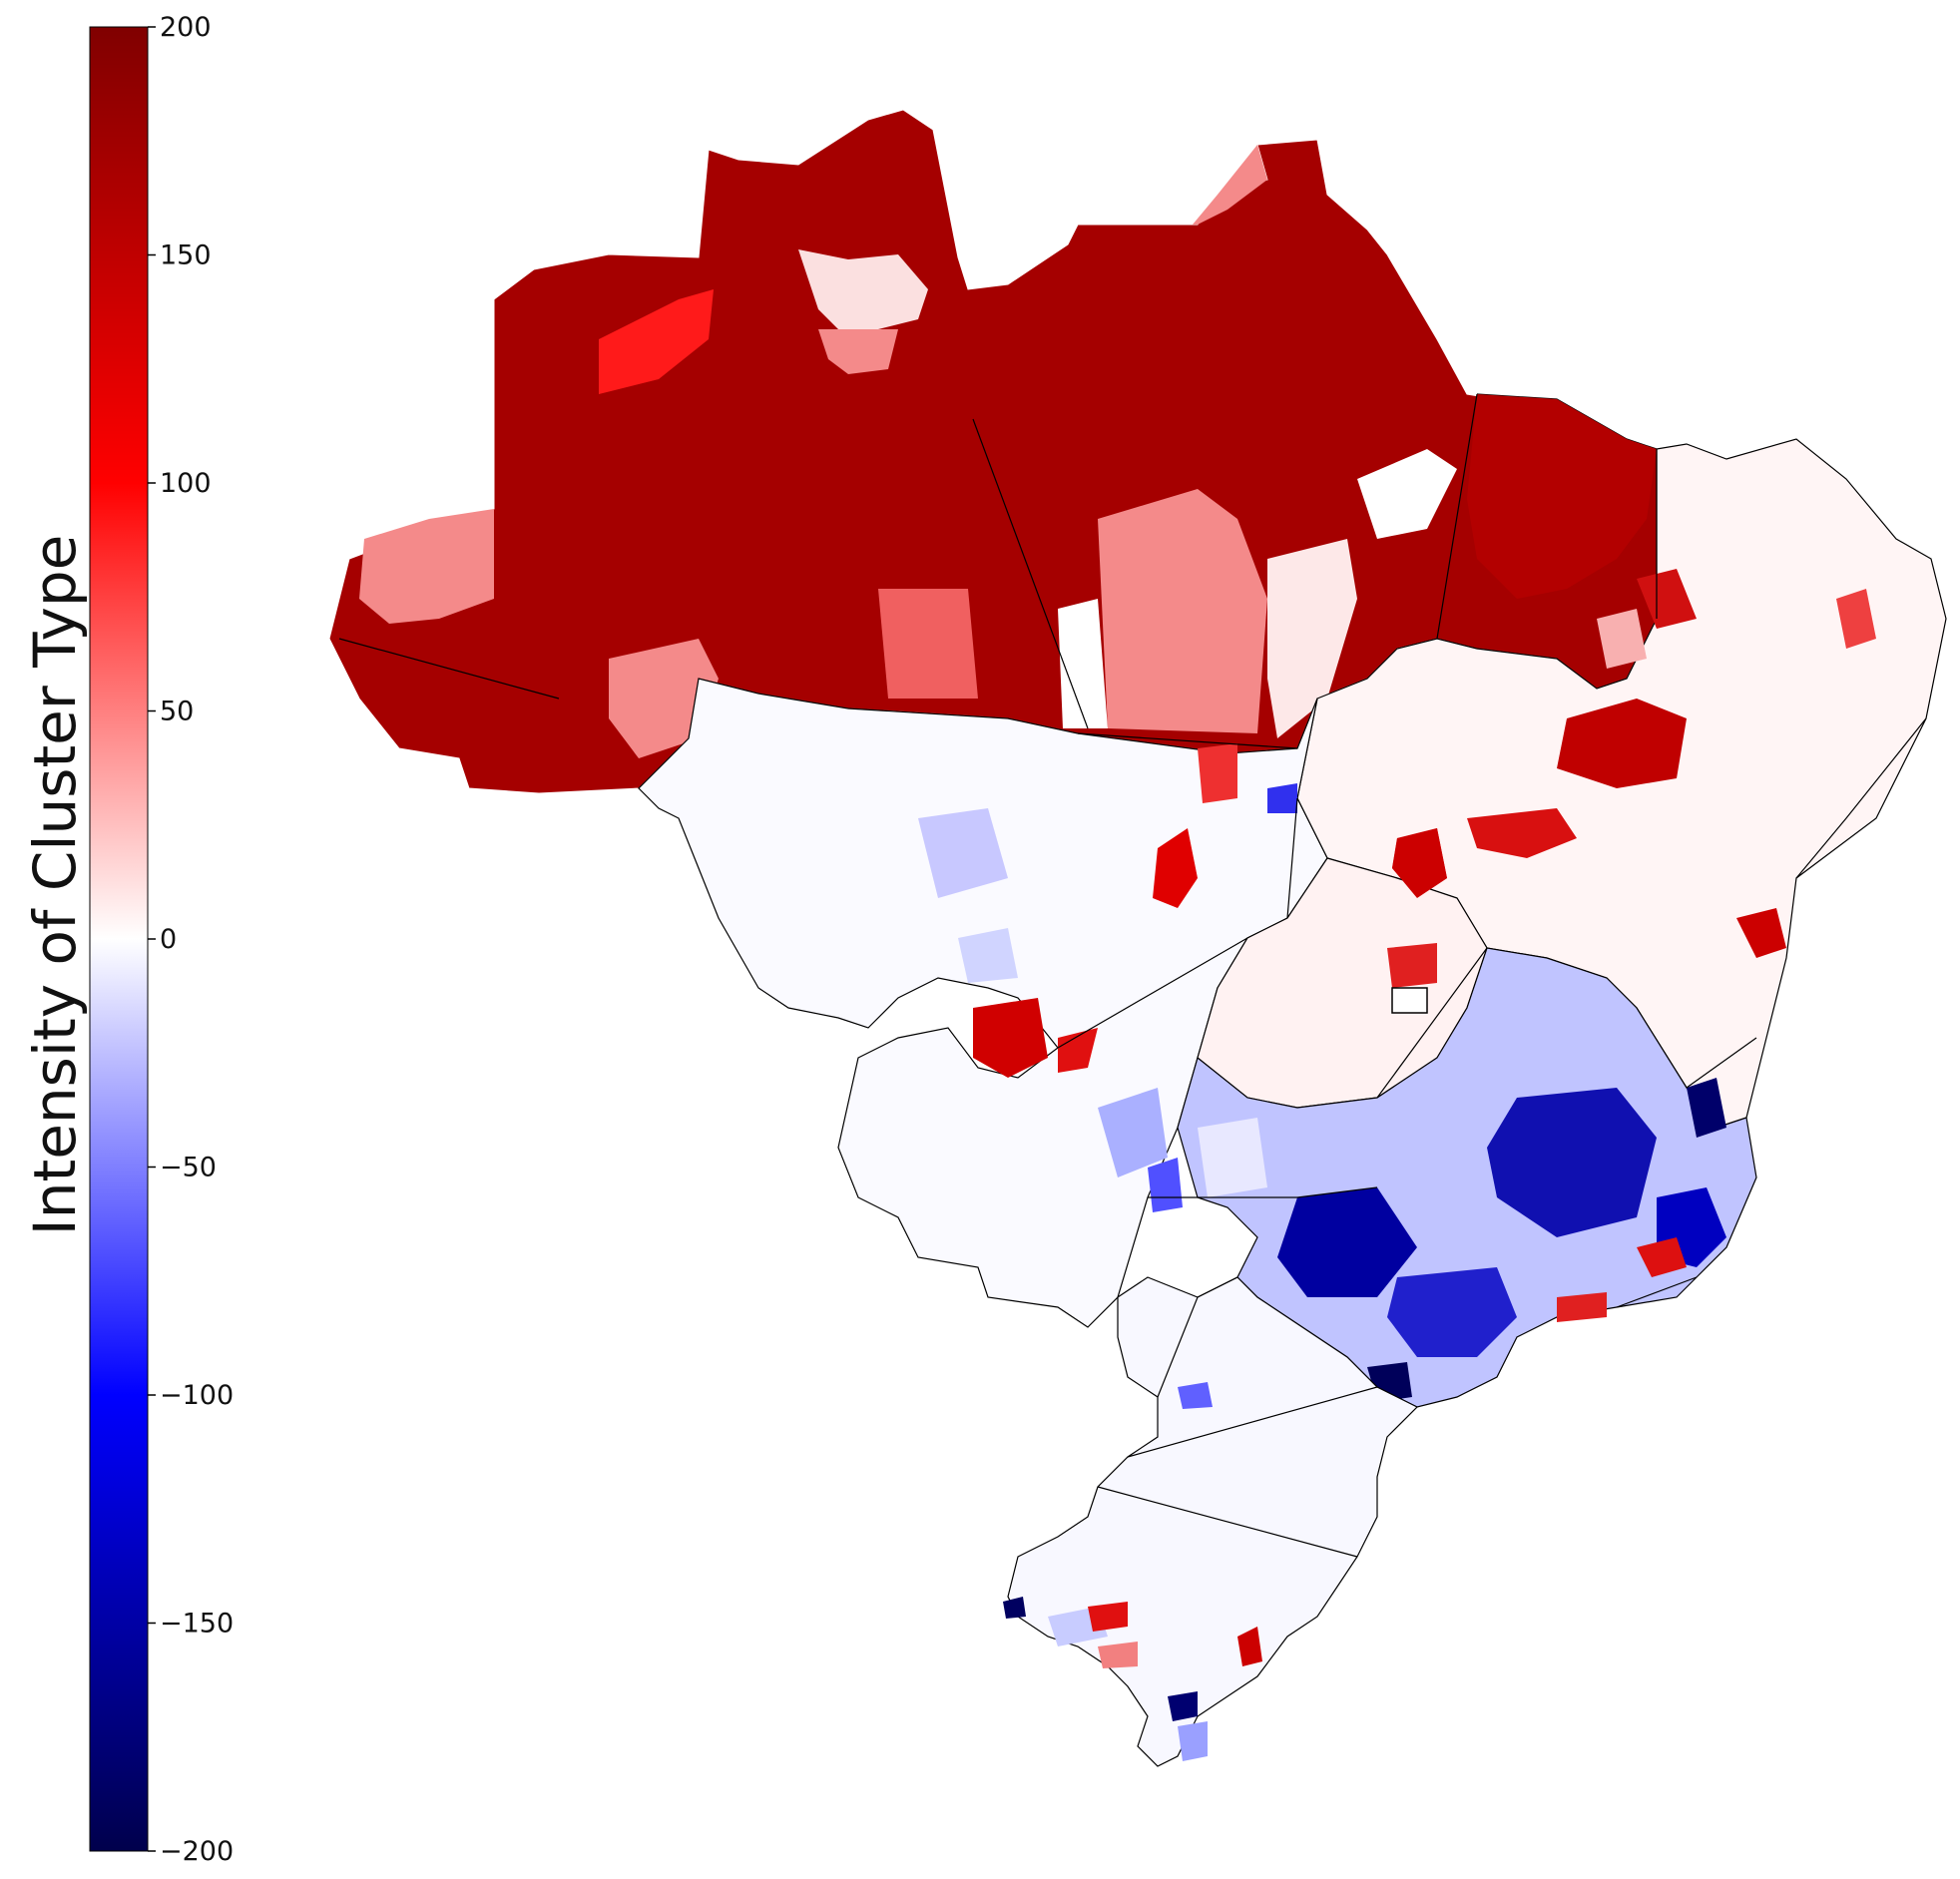 This screenshot has height=1879, width=1960. Describe the element at coordinates (168, 939) in the screenshot. I see `colorbar-tick-label: 0` at that location.